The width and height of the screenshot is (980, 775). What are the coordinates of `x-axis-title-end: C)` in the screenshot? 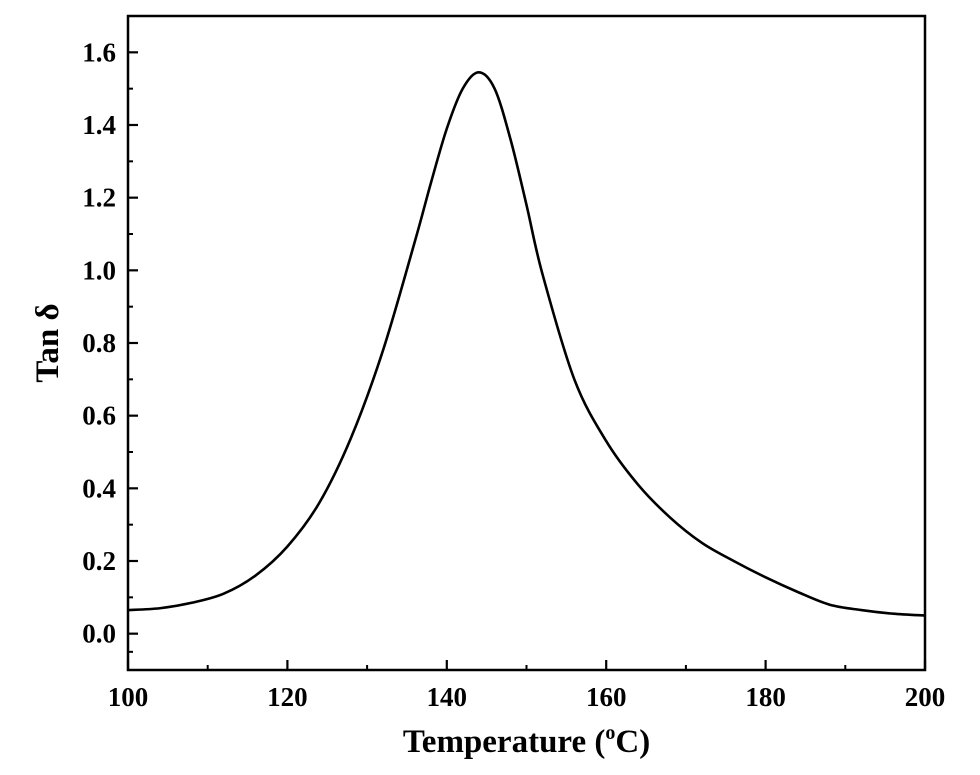 It's located at (632, 742).